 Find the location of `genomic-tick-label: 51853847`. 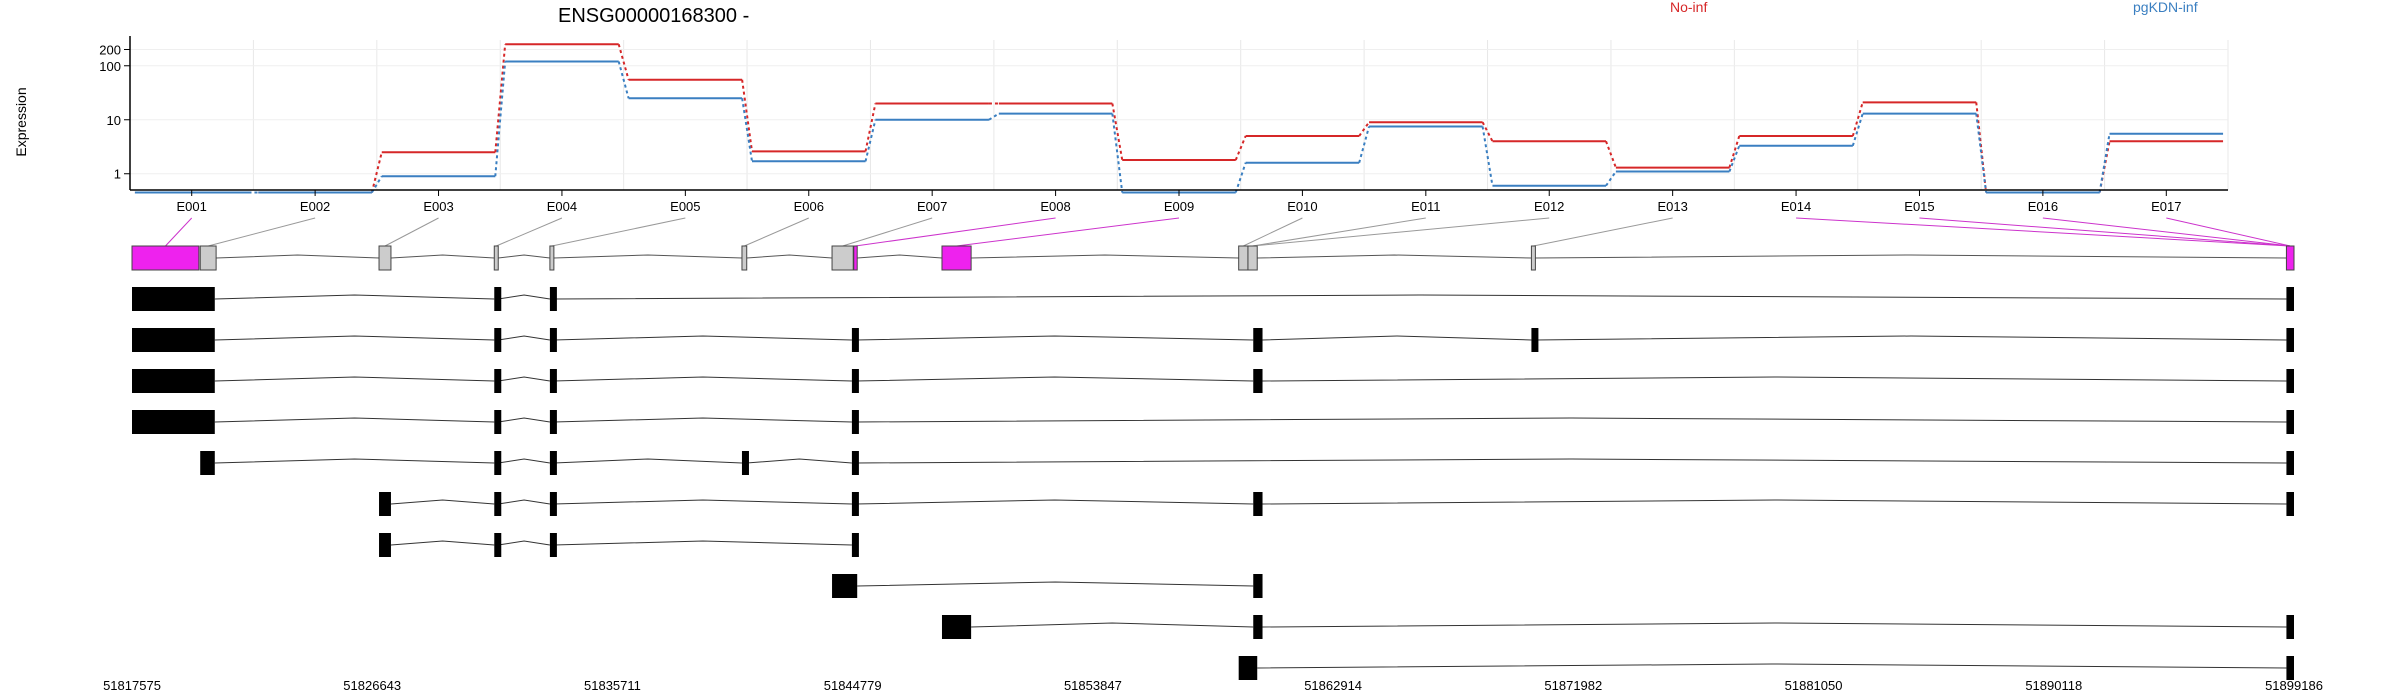

genomic-tick-label: 51853847 is located at coordinates (1093, 685).